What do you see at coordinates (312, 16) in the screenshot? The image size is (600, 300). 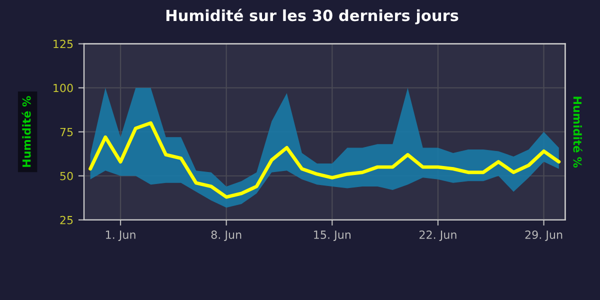 I see `chart-title: Humidité sur les 30 derniers jours` at bounding box center [312, 16].